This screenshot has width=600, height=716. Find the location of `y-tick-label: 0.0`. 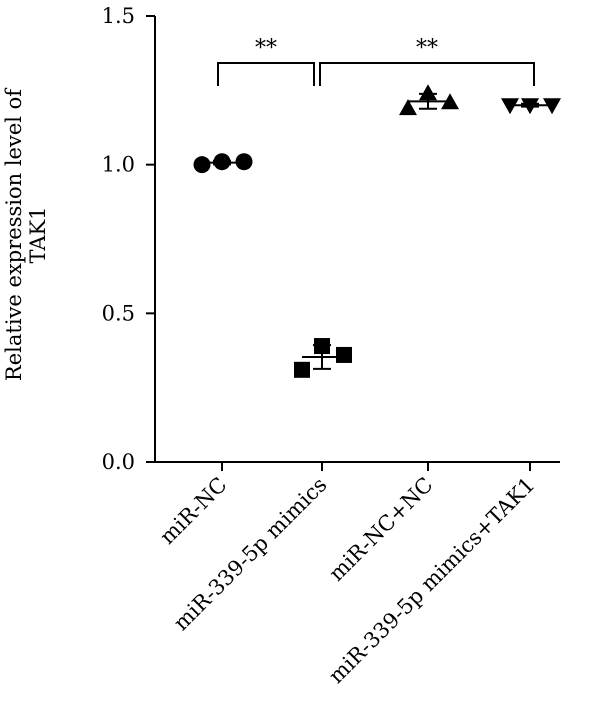

y-tick-label: 0.0 is located at coordinates (118, 462).